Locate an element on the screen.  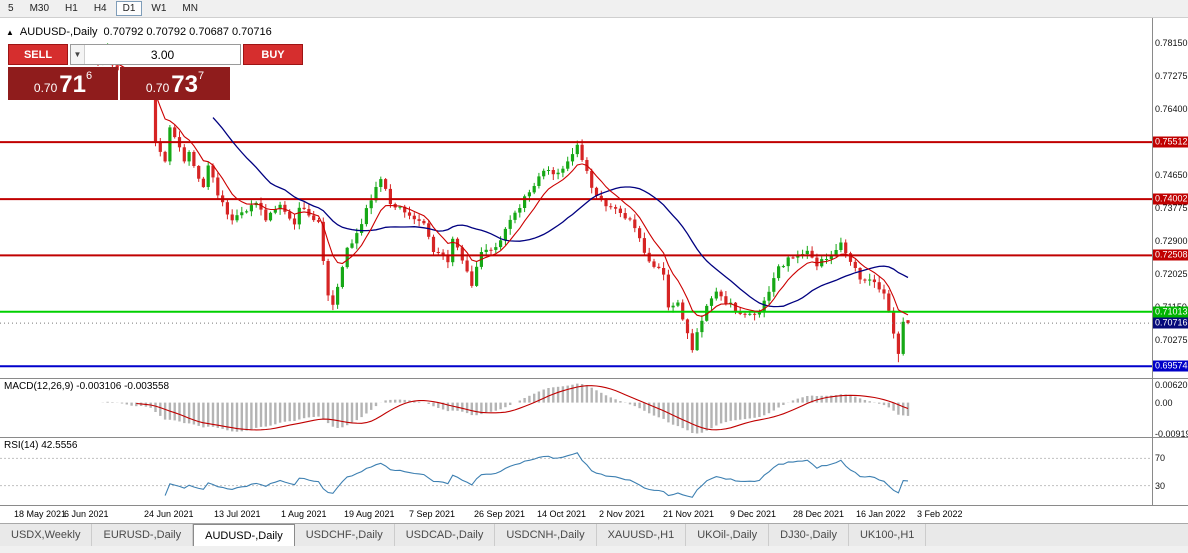
date-label: 28 Dec 2021 is located at coordinates (819, 514).